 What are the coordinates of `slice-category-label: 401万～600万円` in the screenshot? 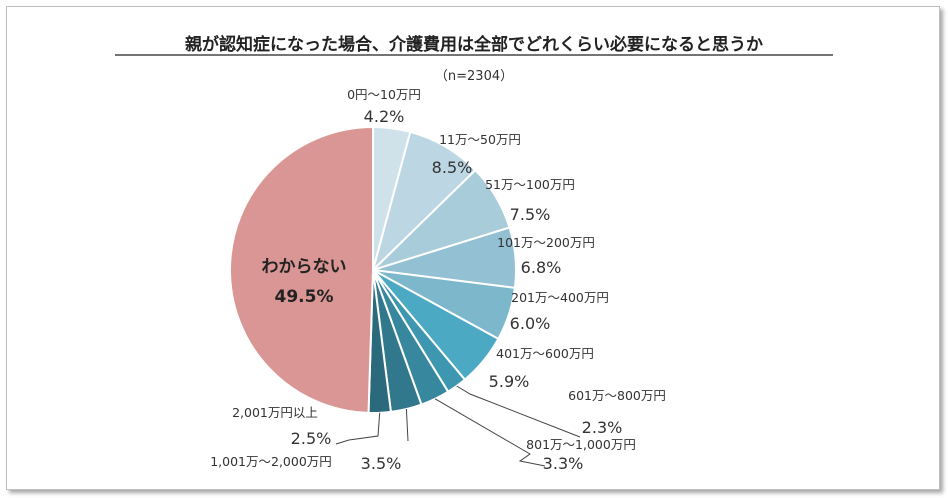 It's located at (545, 353).